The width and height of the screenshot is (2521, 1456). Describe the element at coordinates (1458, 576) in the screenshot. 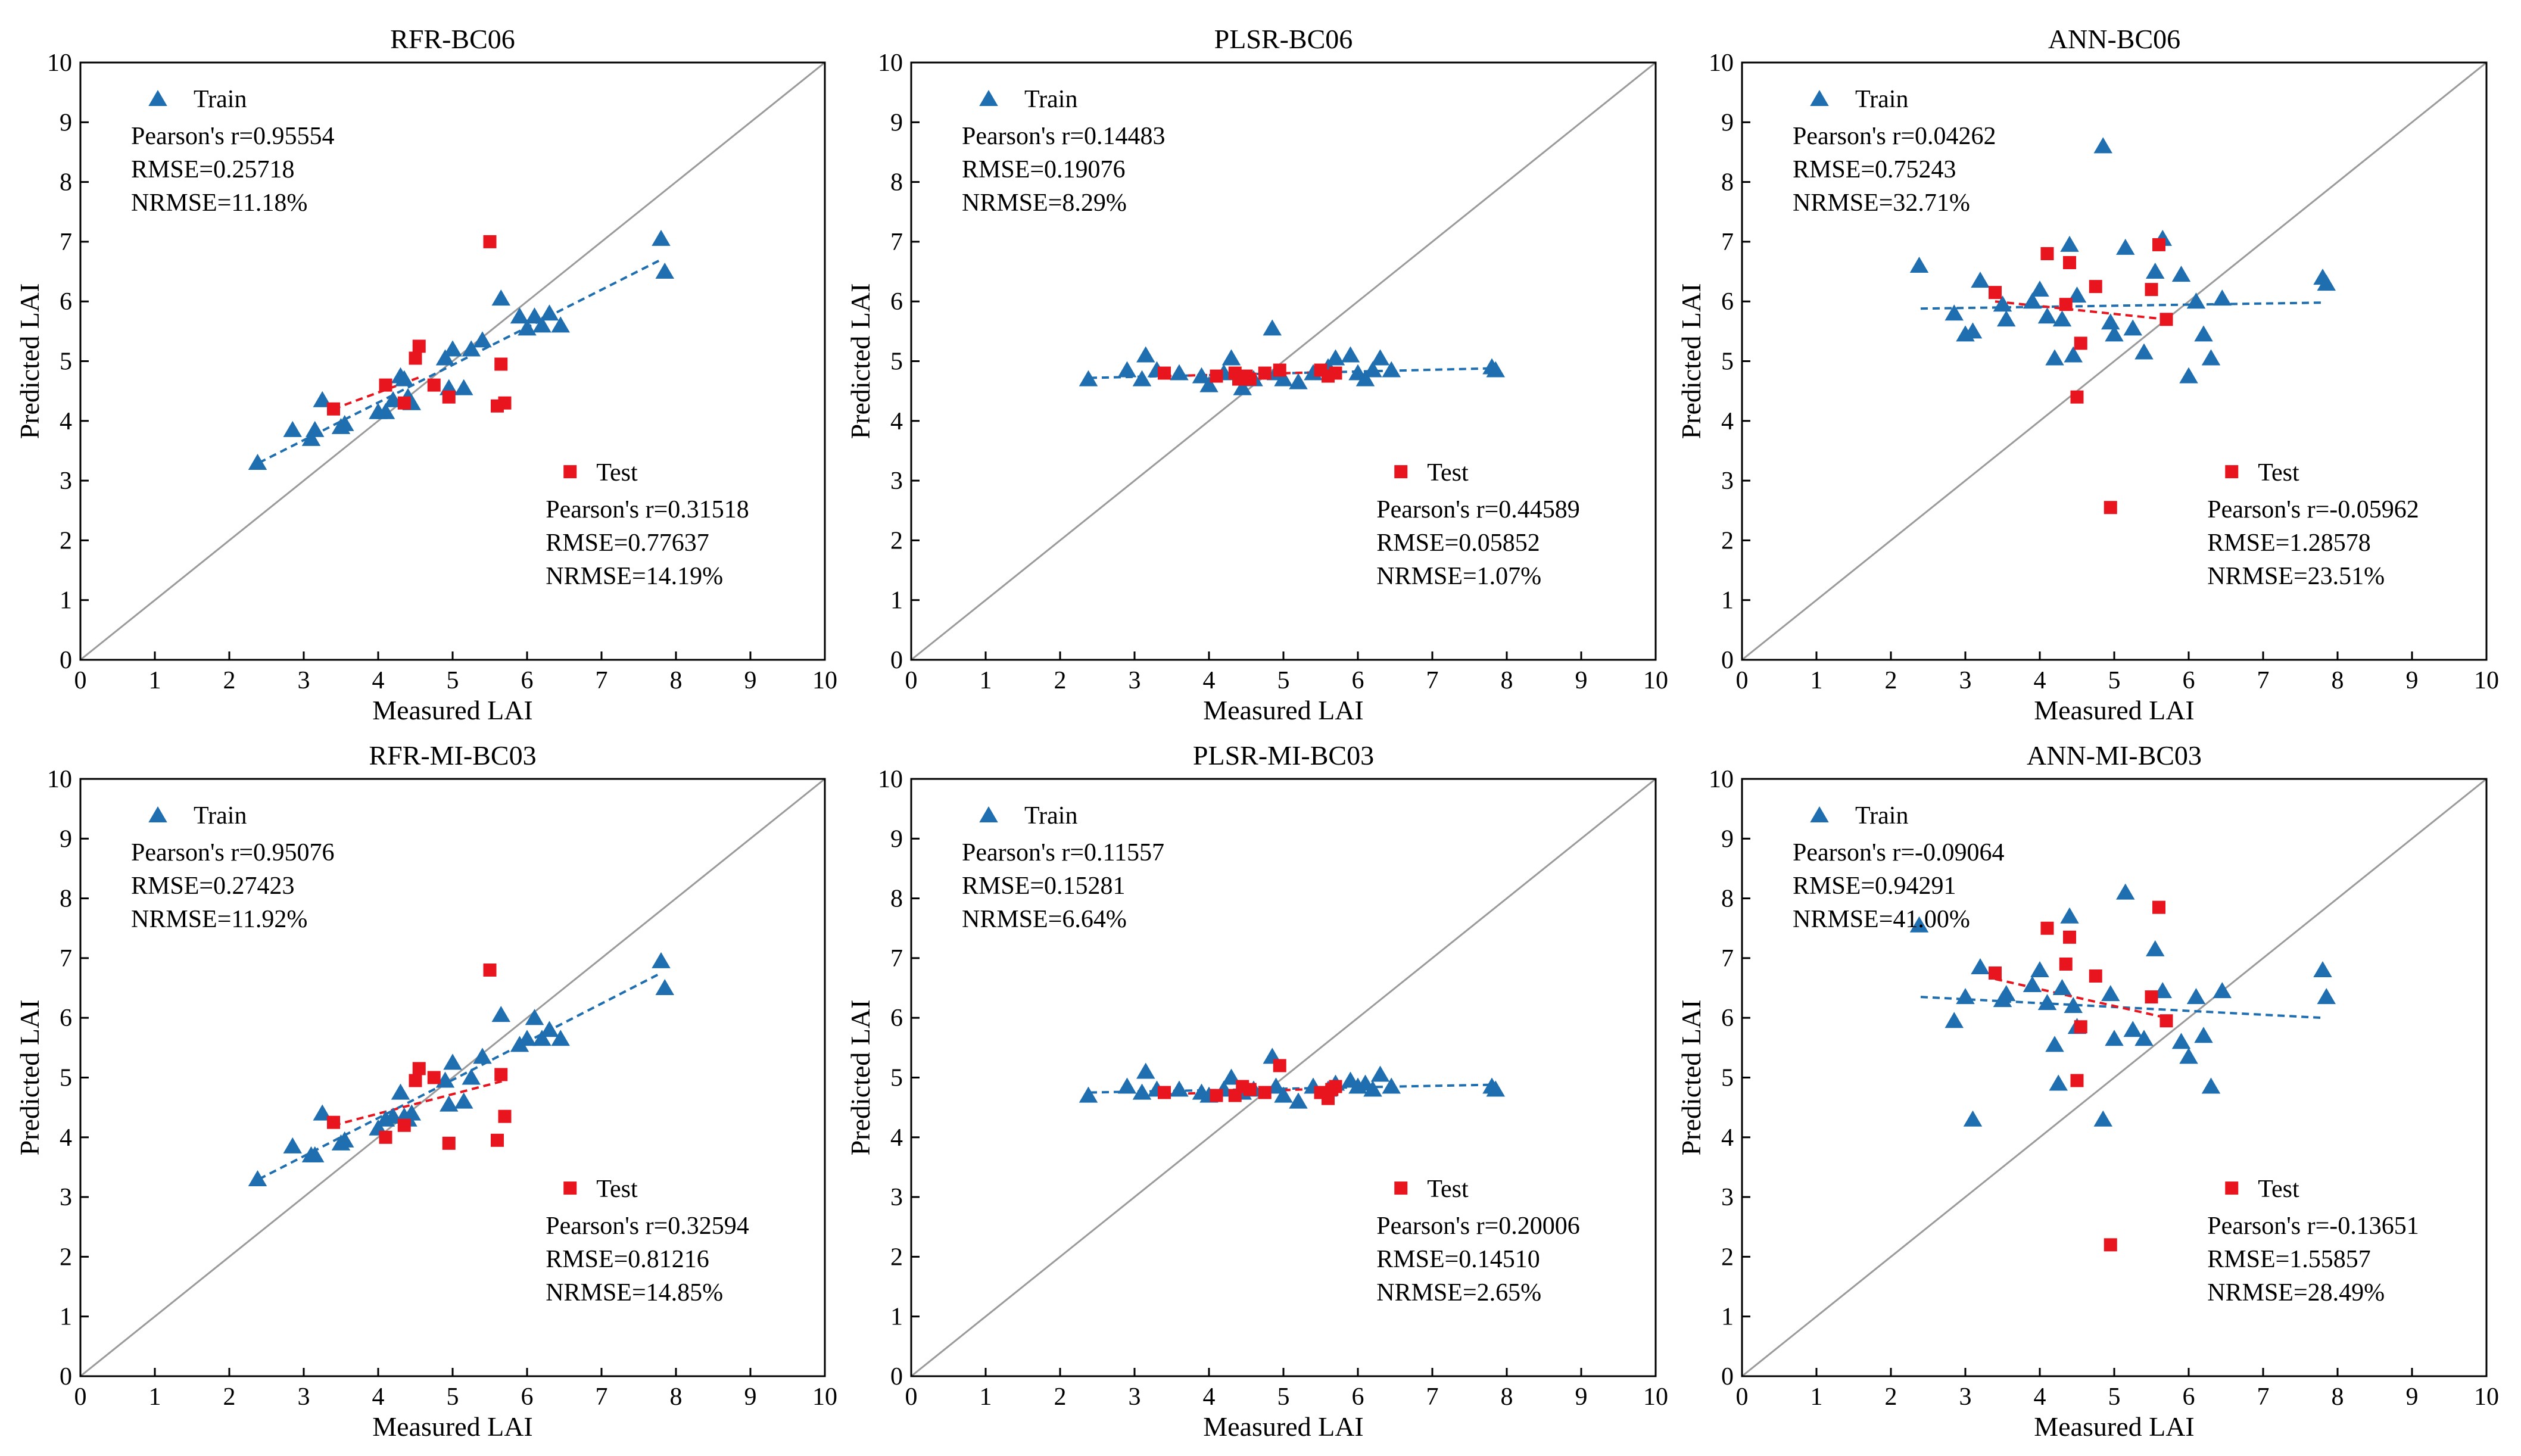

I see `test-nrmse: NRMSE=1.07%` at that location.